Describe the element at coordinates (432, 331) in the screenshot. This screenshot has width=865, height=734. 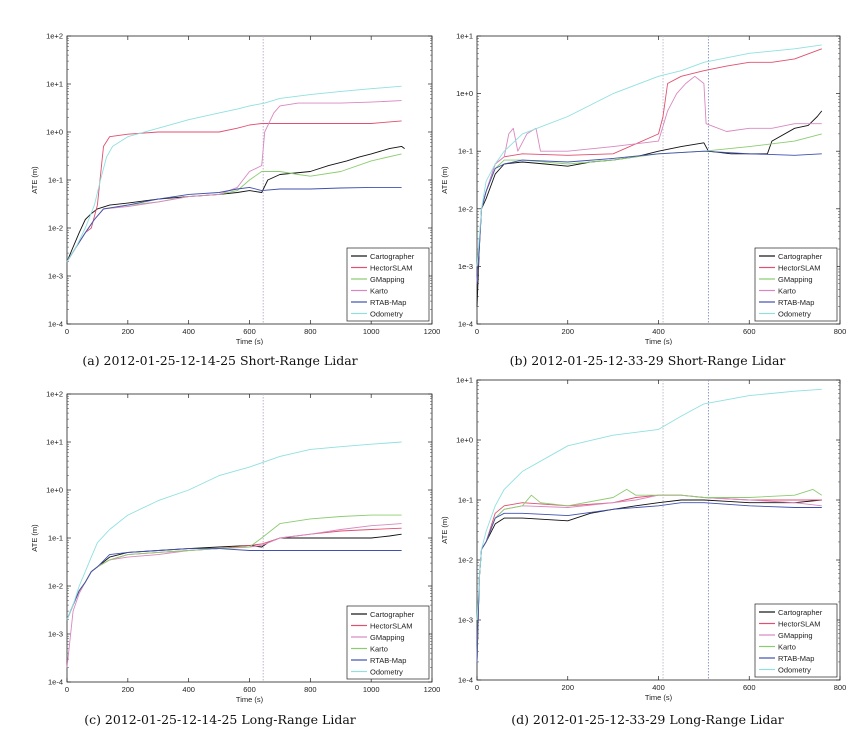
I see `x-tick-label: 1200` at that location.